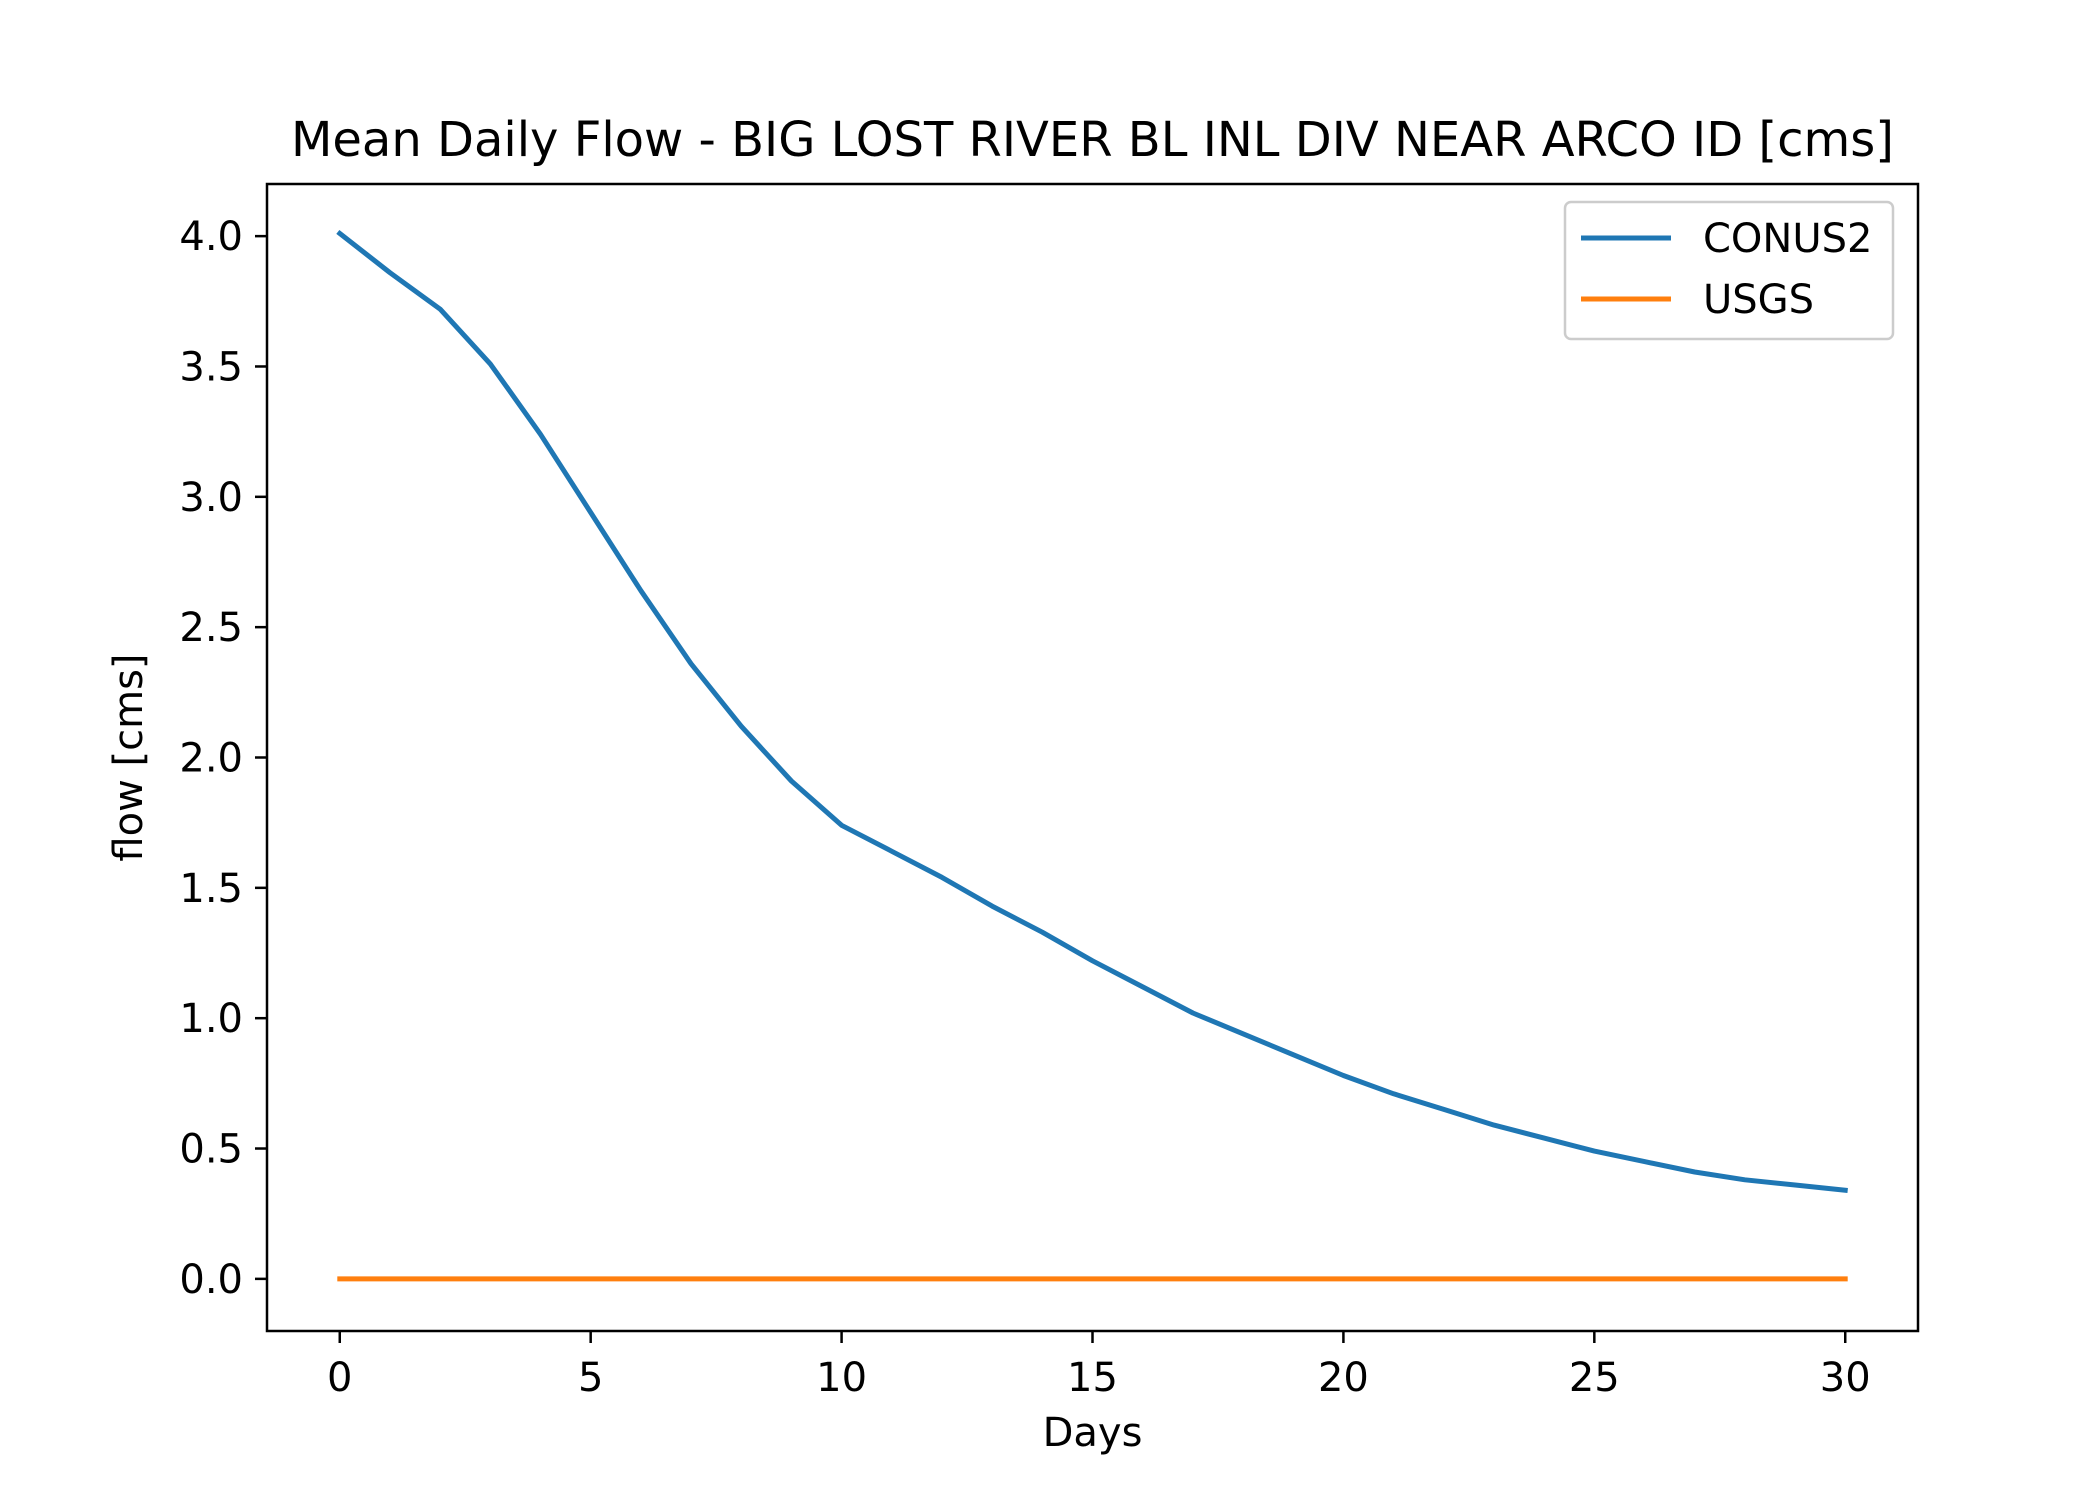 The height and width of the screenshot is (1505, 2100). Describe the element at coordinates (1787, 239) in the screenshot. I see `legend-label-conus2: CONUS2` at that location.